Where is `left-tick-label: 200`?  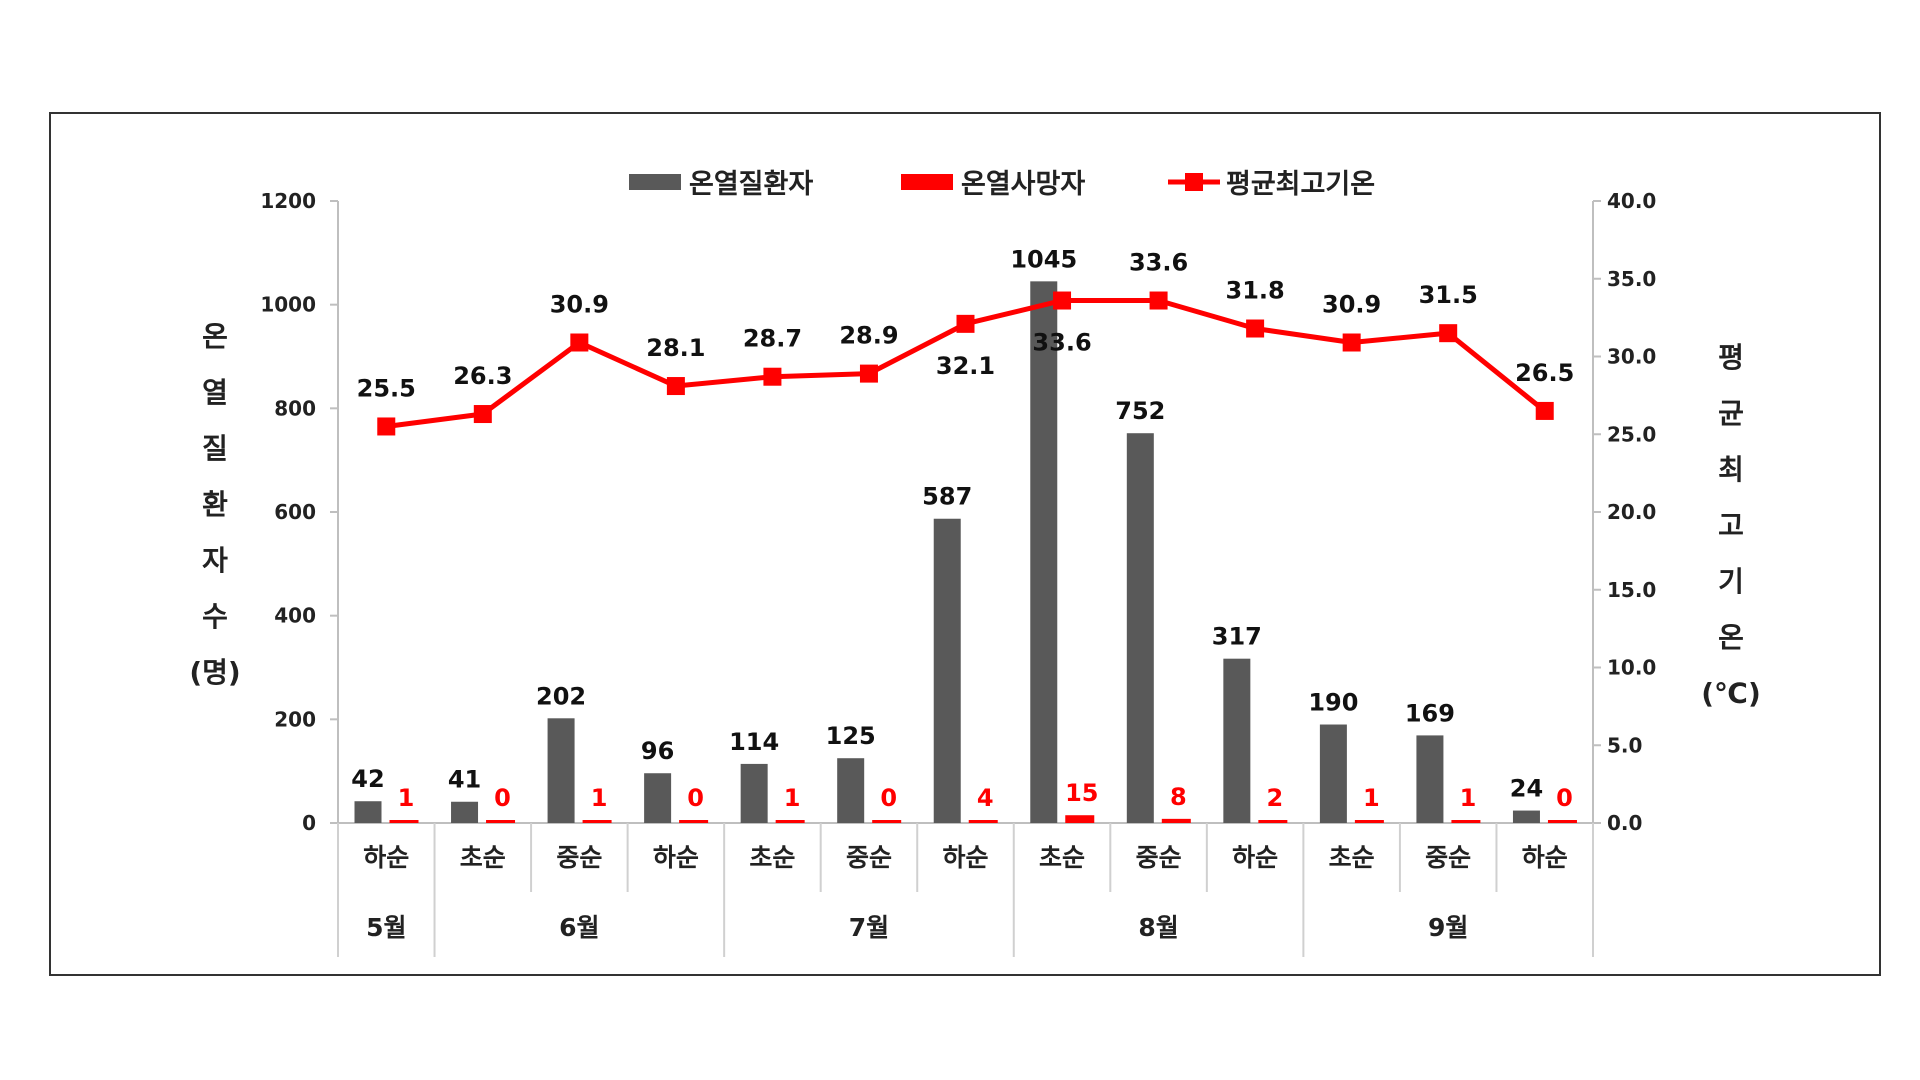
left-tick-label: 200 is located at coordinates (295, 719).